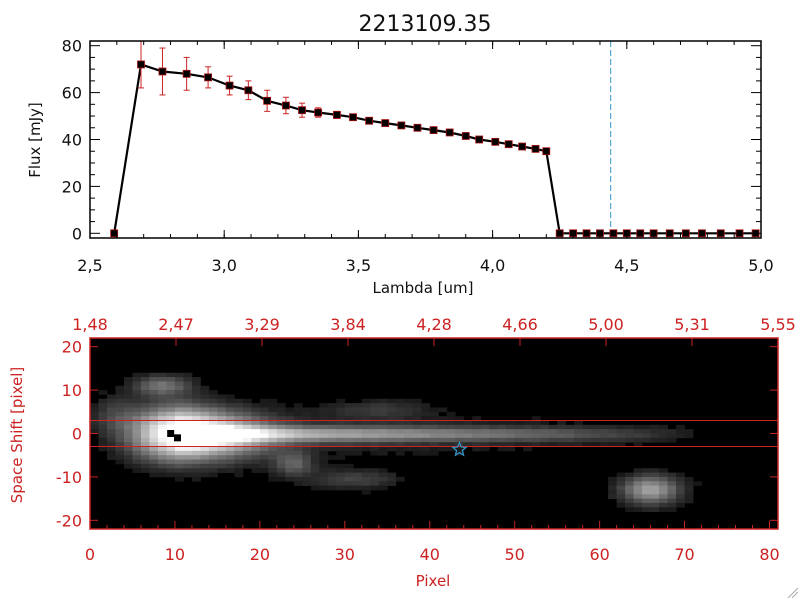 The height and width of the screenshot is (600, 800). Describe the element at coordinates (793, 593) in the screenshot. I see `resize-grip-icon` at that location.